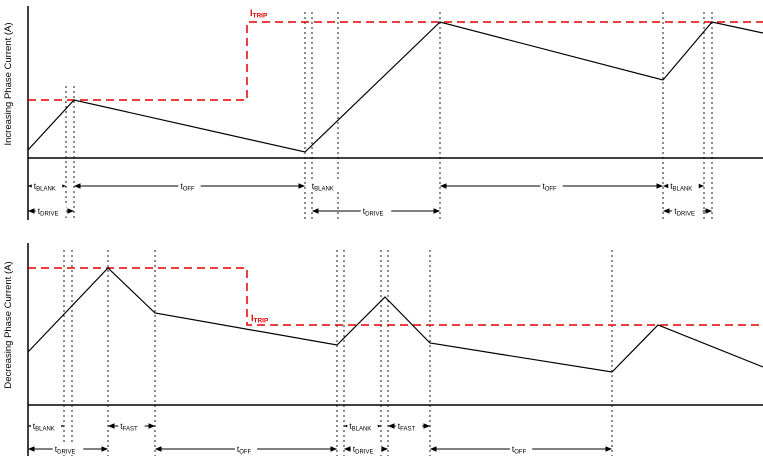 The width and height of the screenshot is (763, 460). Describe the element at coordinates (8, 83) in the screenshot. I see `y-axis-label-increasing: Increasing Phase Current (A)` at that location.